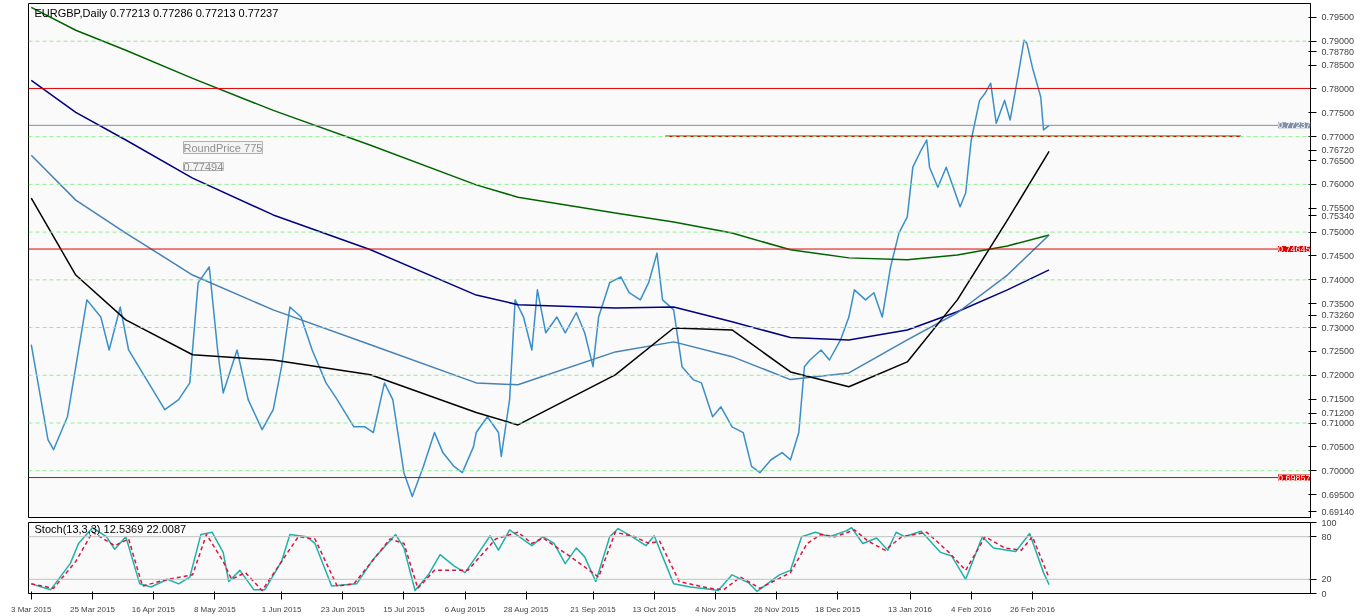  What do you see at coordinates (1338, 399) in the screenshot?
I see `y-tick-label: 0.71500` at bounding box center [1338, 399].